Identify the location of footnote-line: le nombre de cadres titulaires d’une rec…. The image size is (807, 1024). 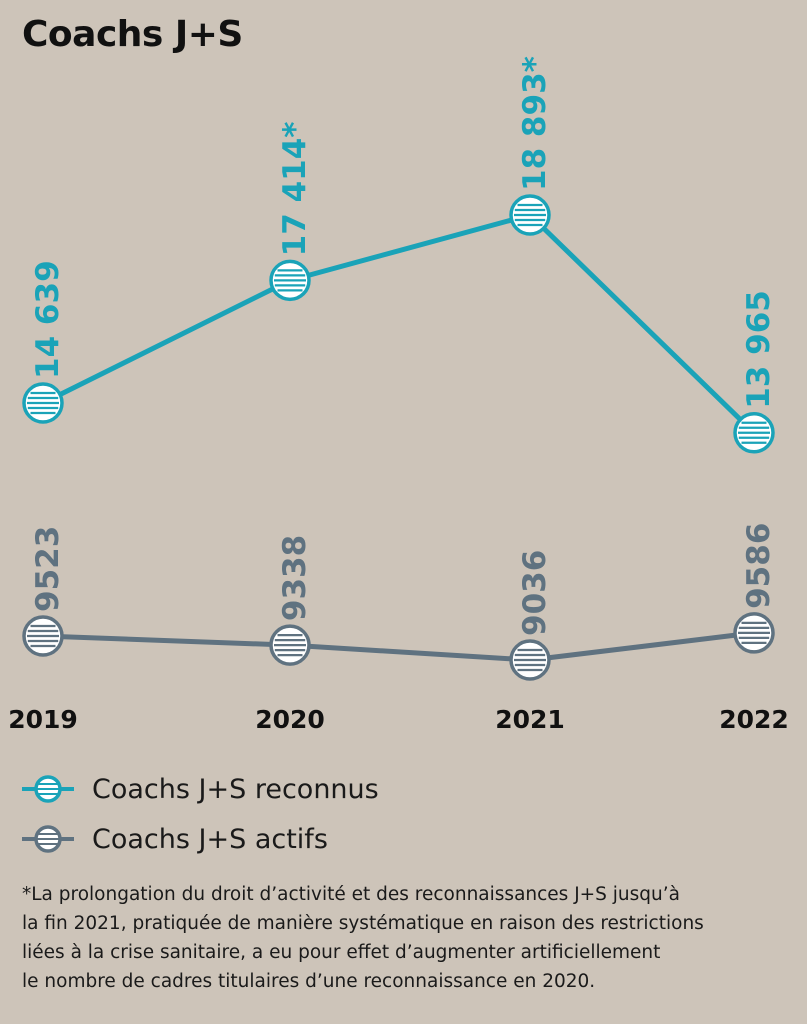
(309, 981).